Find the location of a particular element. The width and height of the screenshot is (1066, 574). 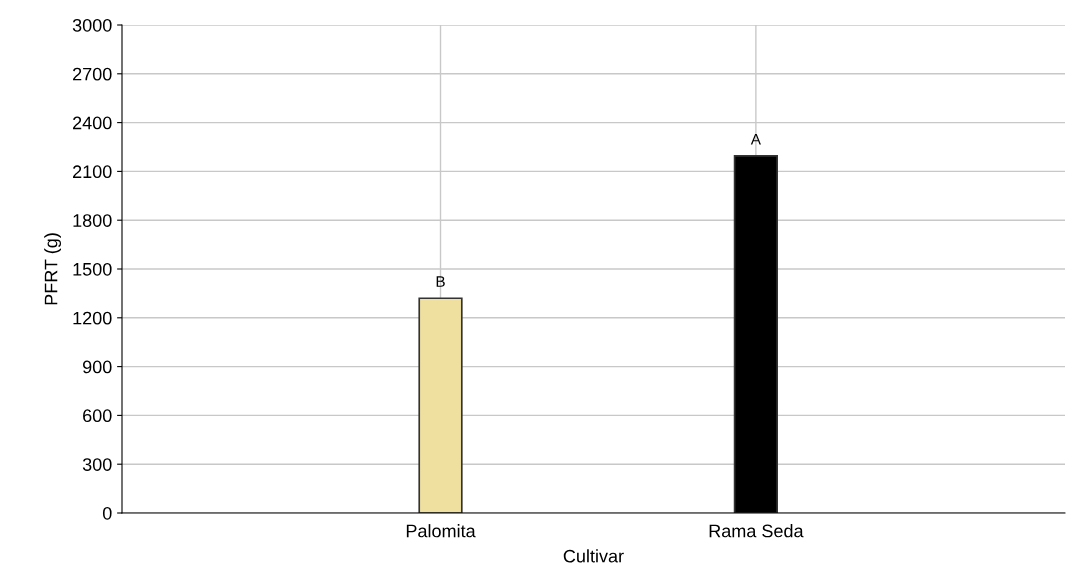

x-tick-label: Rama Seda is located at coordinates (756, 531).